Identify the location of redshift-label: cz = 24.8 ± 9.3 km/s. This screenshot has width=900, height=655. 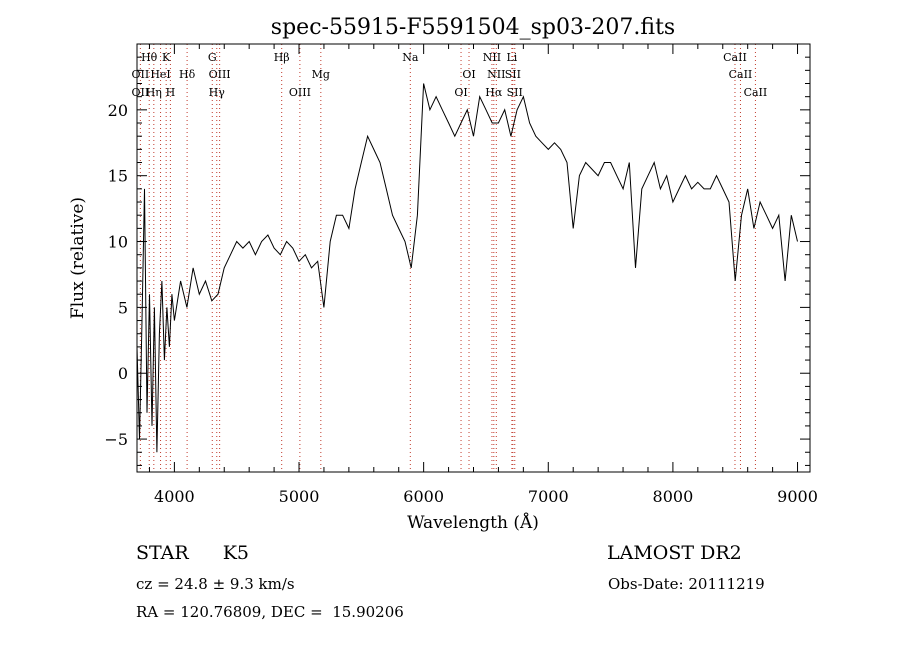
(215, 584).